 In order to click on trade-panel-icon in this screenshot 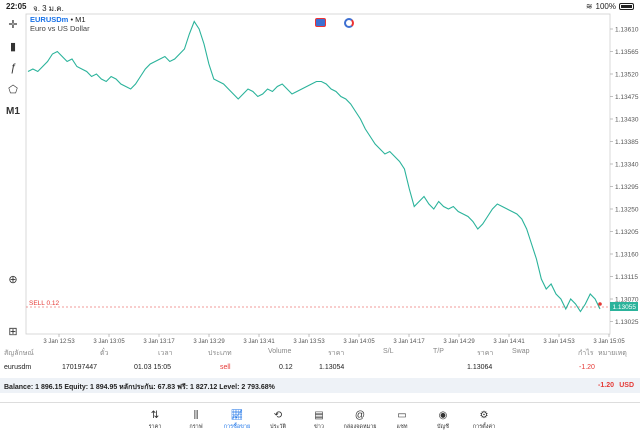, I will do `click(320, 22)`.